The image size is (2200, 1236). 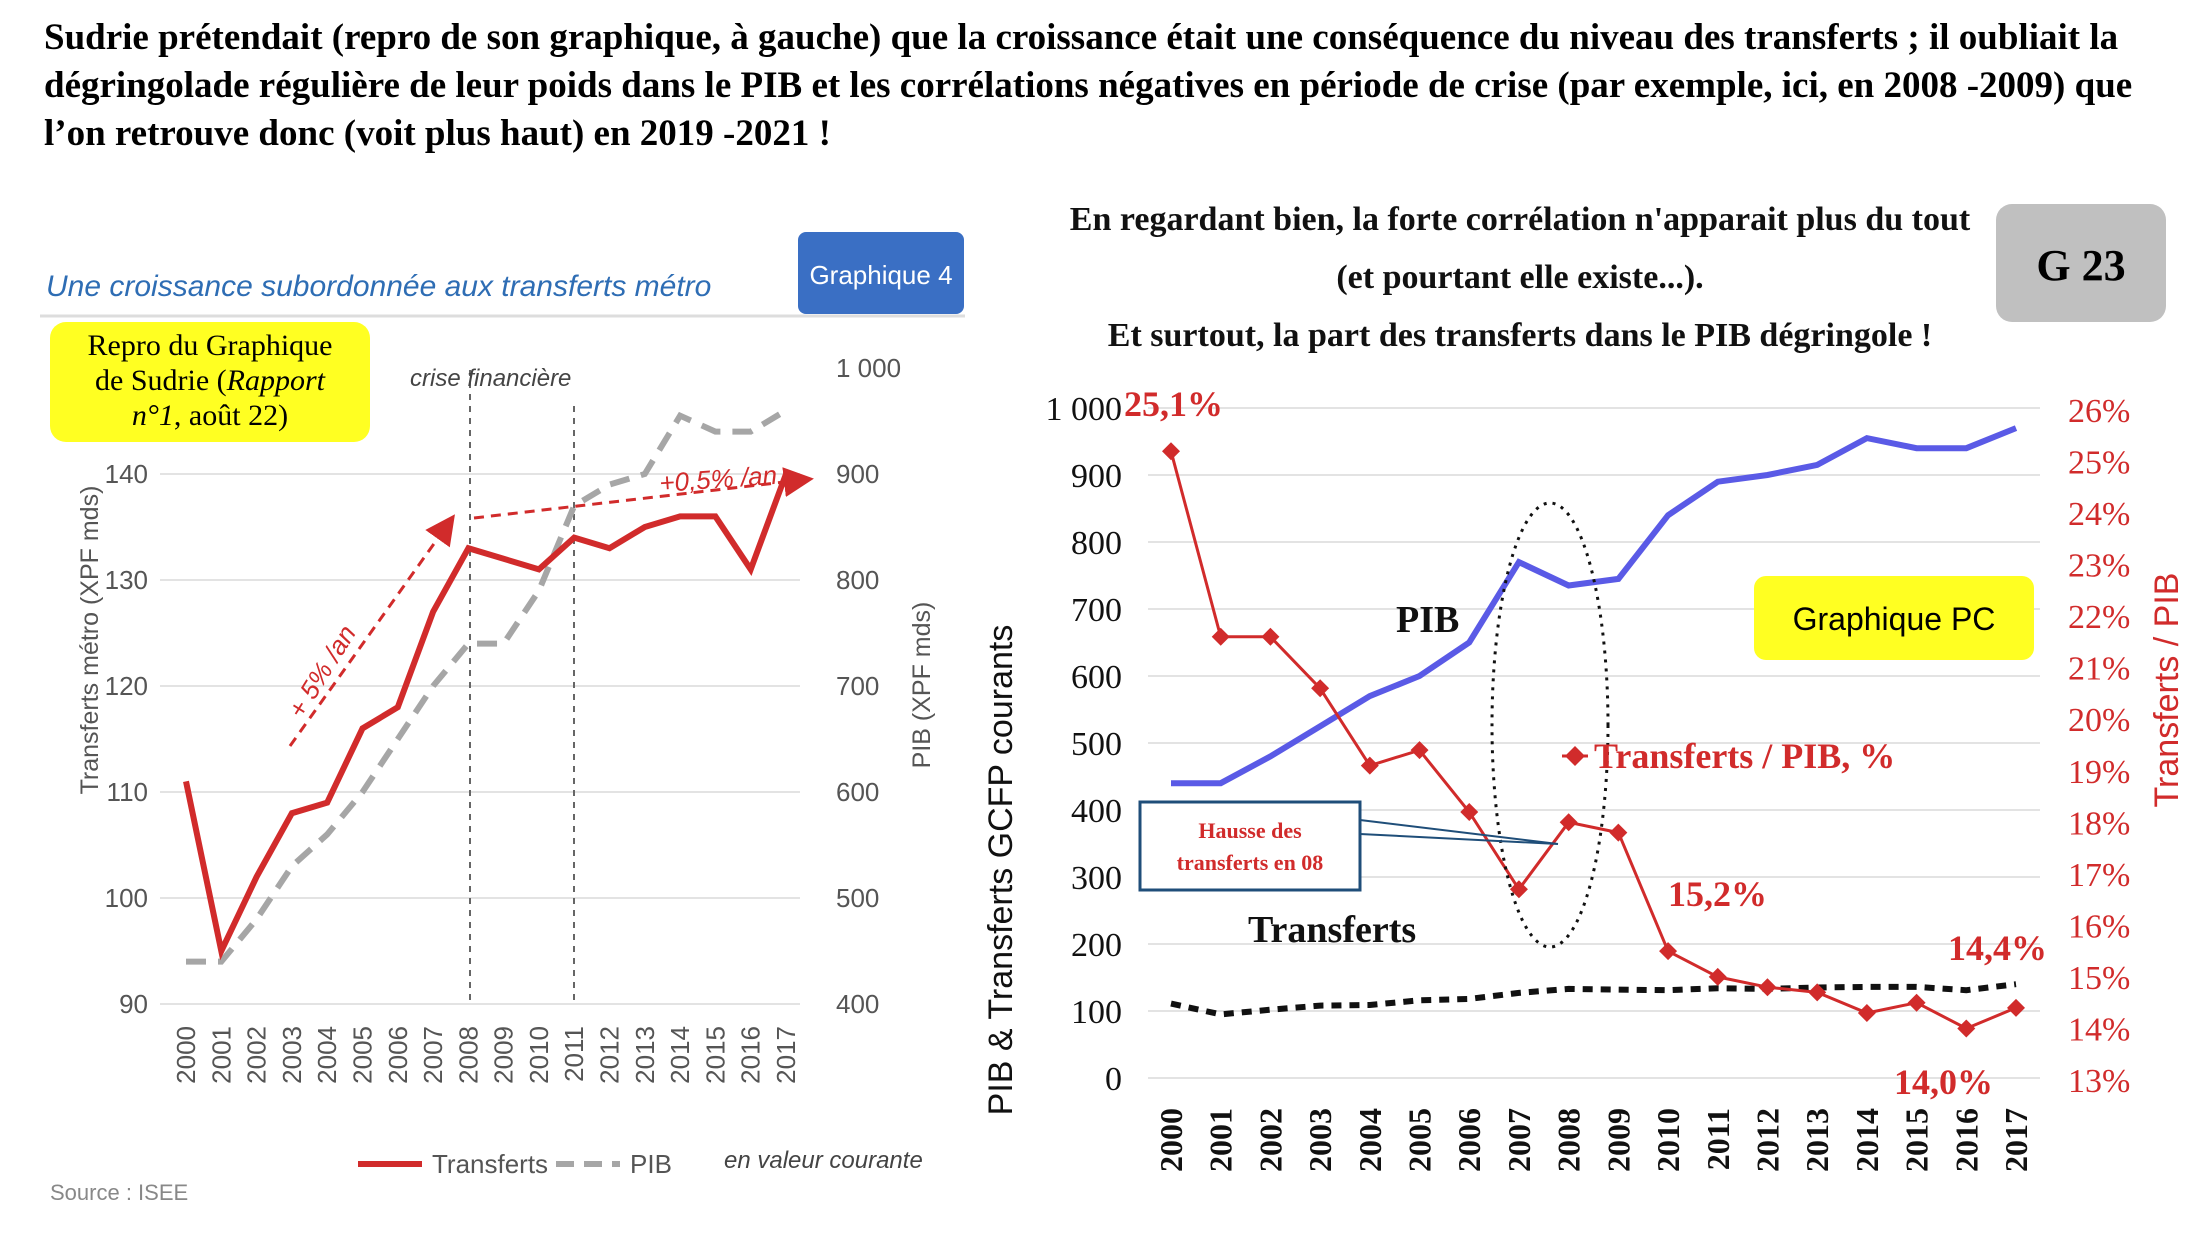 I want to click on left-y-right-ticks: 400 500 600 700 800 900 1 000, so click(x=868, y=686).